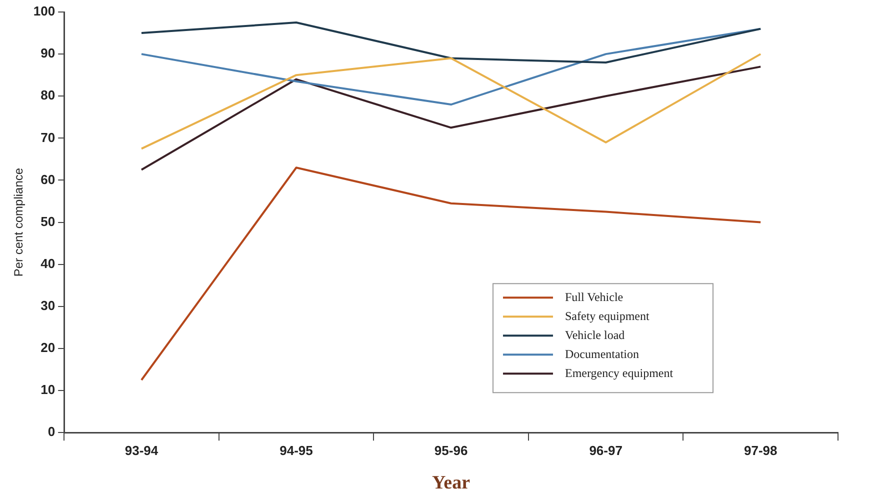  I want to click on x-axis-title: Year, so click(451, 483).